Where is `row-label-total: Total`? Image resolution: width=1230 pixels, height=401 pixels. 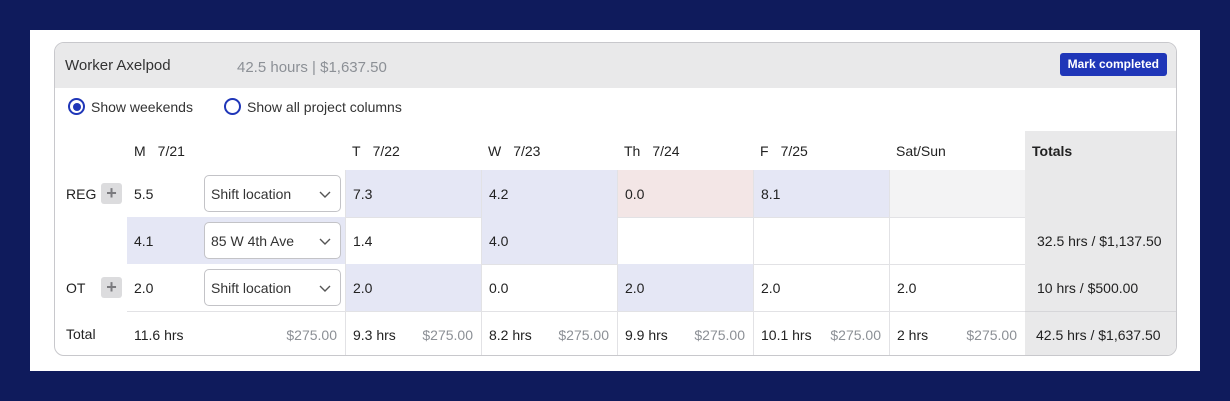
row-label-total: Total is located at coordinates (81, 334).